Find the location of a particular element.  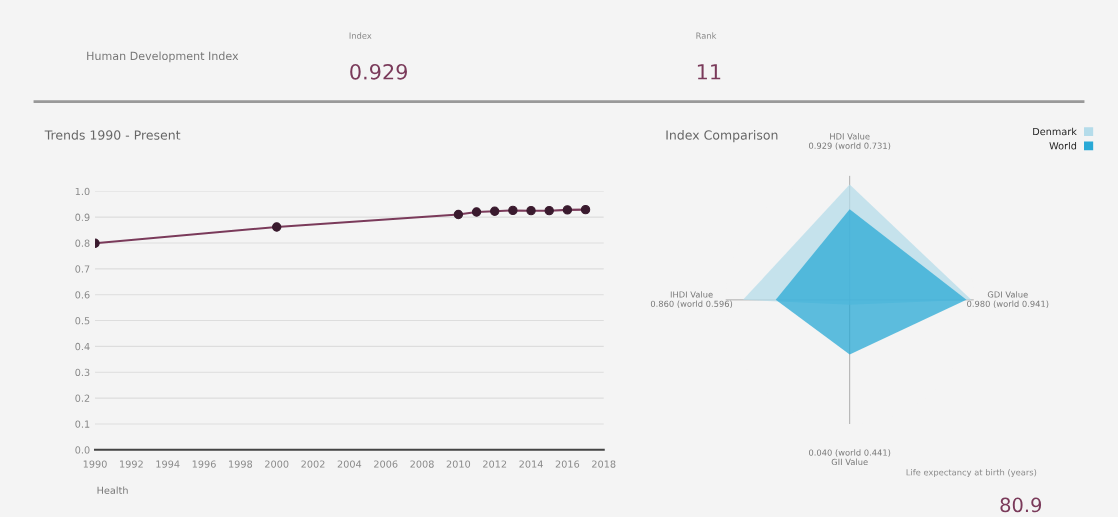

legend-label: Denmark is located at coordinates (1055, 131).